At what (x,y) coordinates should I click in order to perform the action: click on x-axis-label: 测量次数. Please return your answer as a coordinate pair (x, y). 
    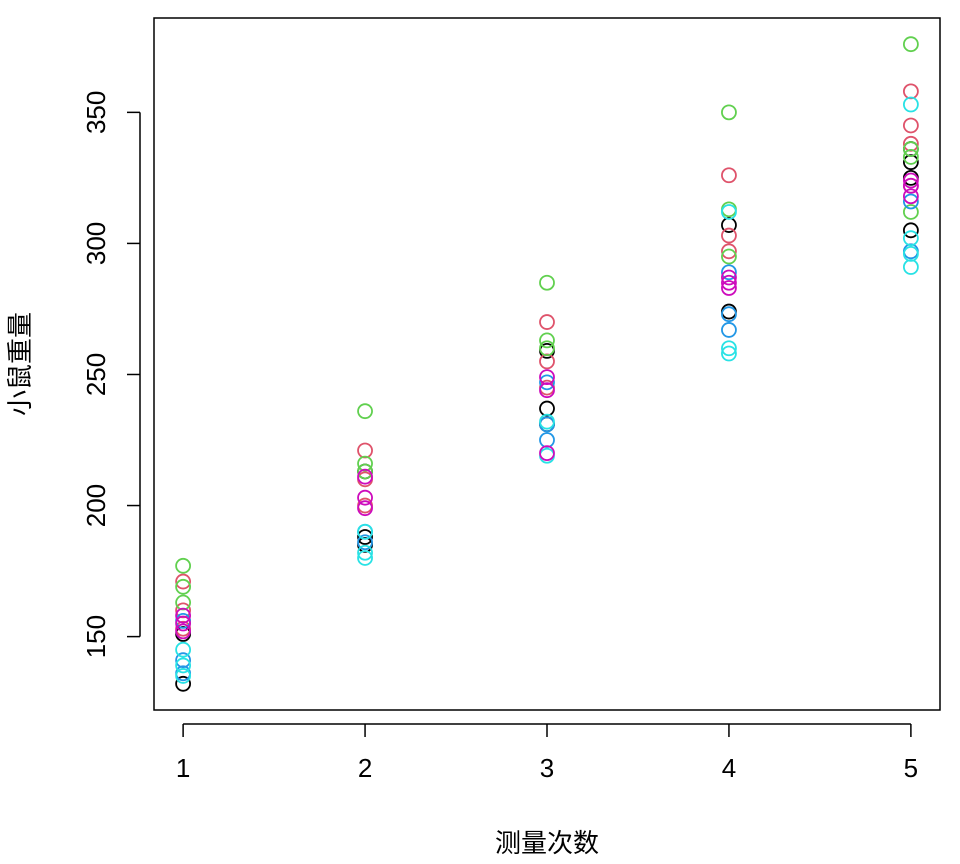
    Looking at the image, I should click on (547, 843).